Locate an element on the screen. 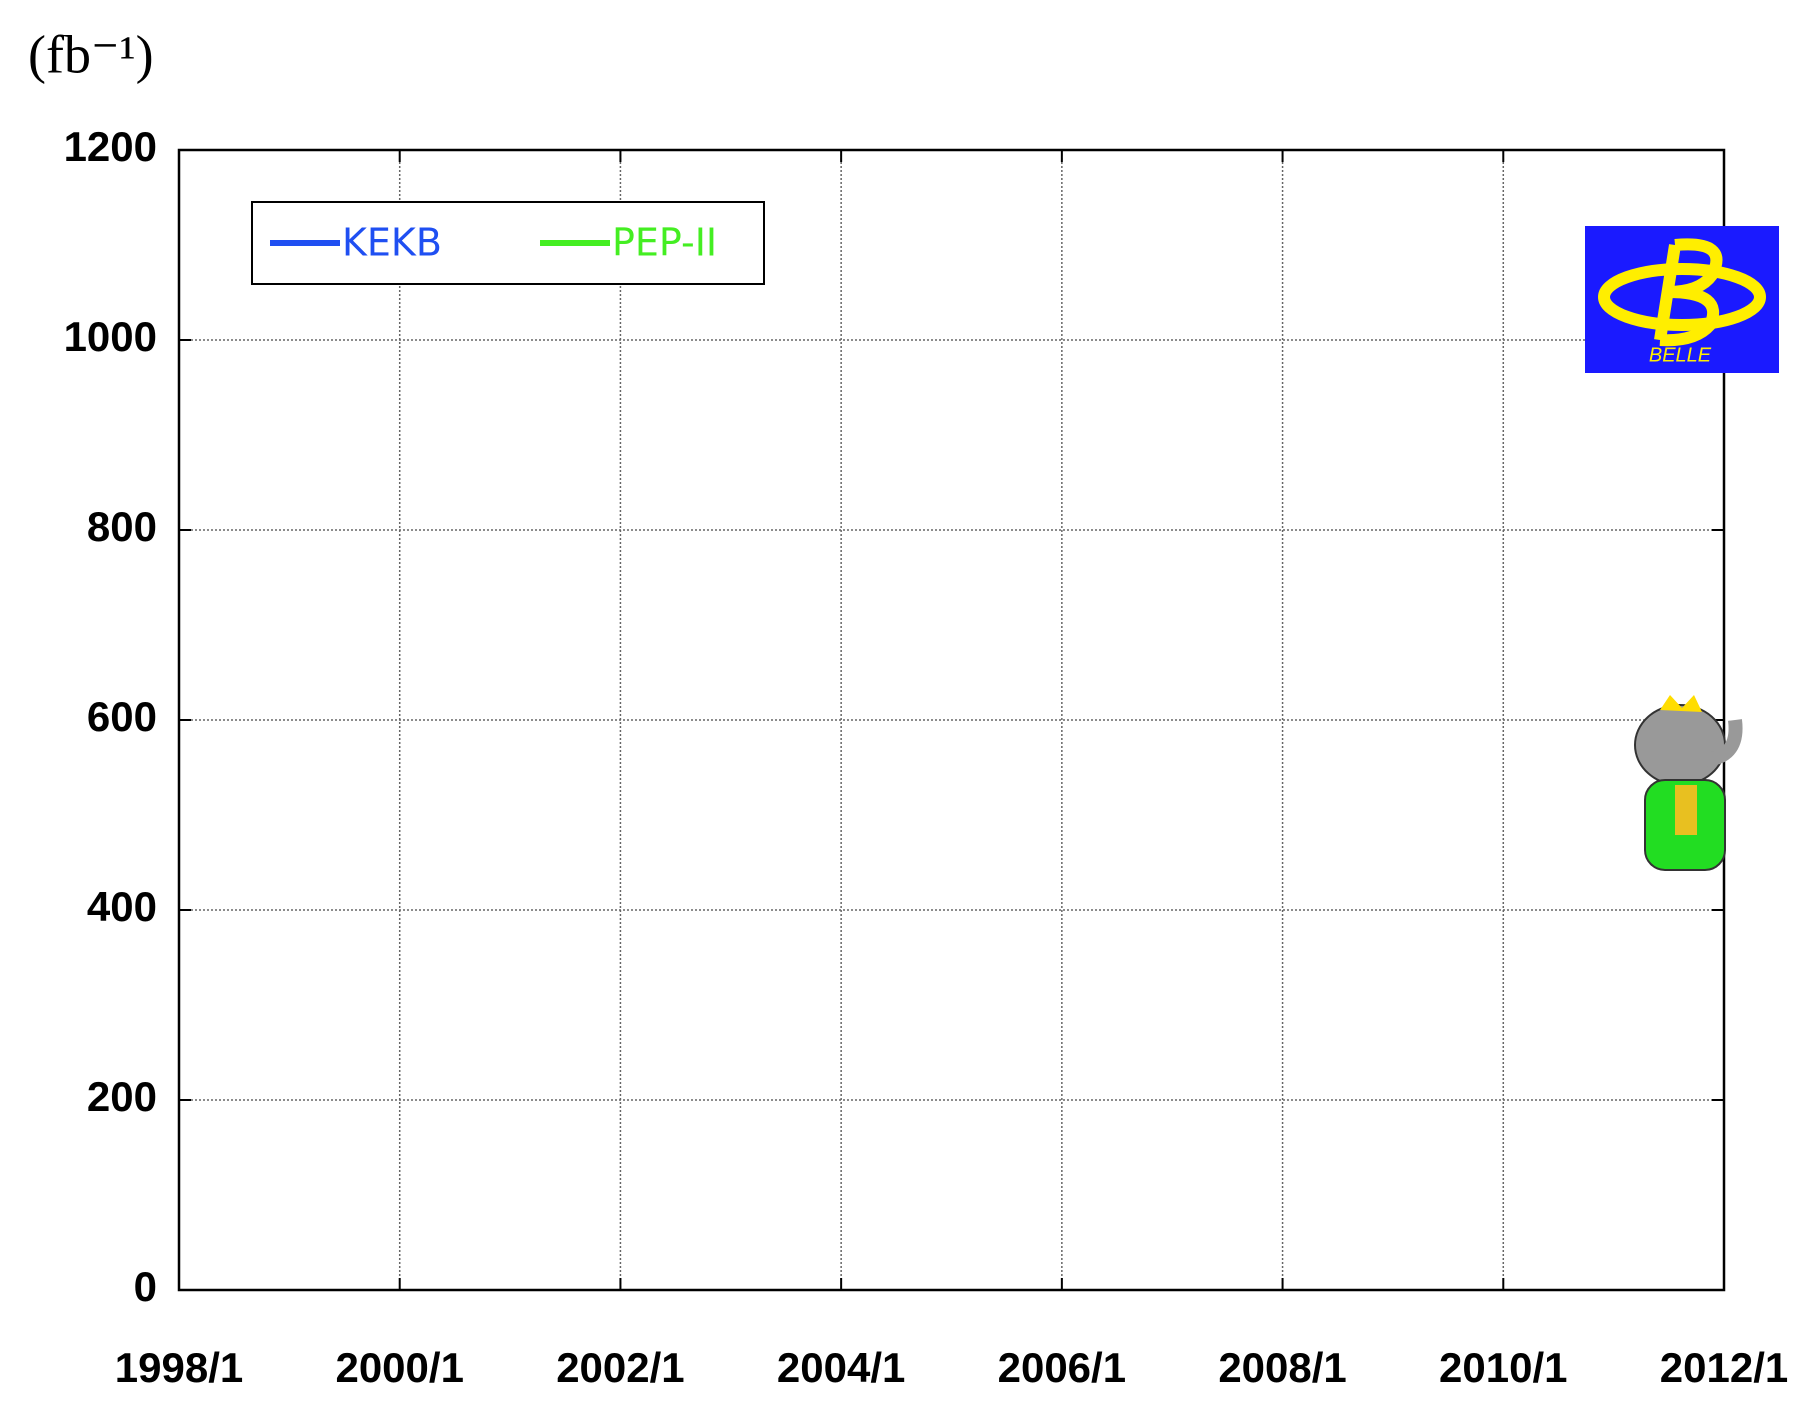 The image size is (1814, 1404). y-axis-label: (fb⁻¹) is located at coordinates (91, 54).